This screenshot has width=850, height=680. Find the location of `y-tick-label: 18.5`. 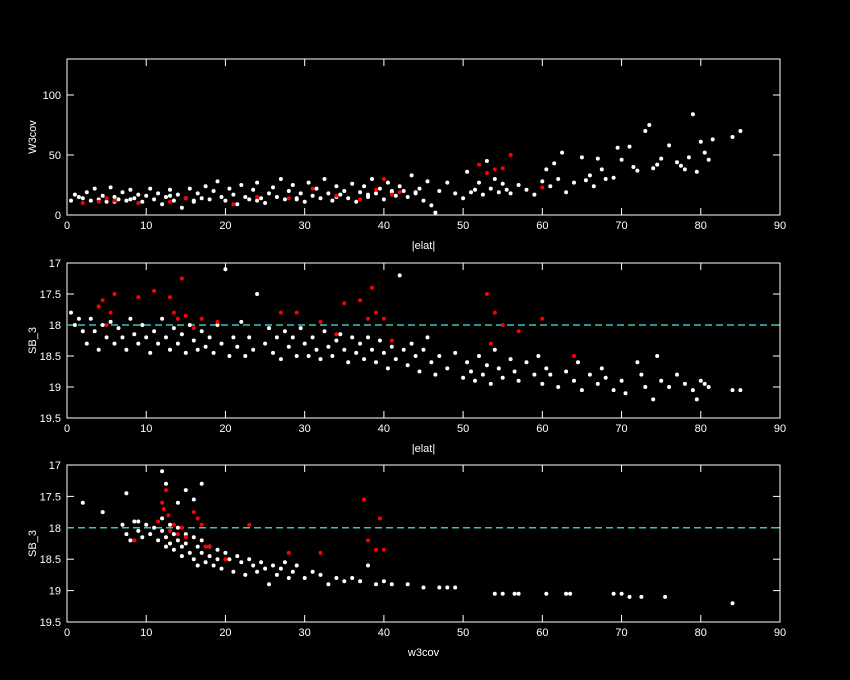

y-tick-label: 18.5 is located at coordinates (50, 357).